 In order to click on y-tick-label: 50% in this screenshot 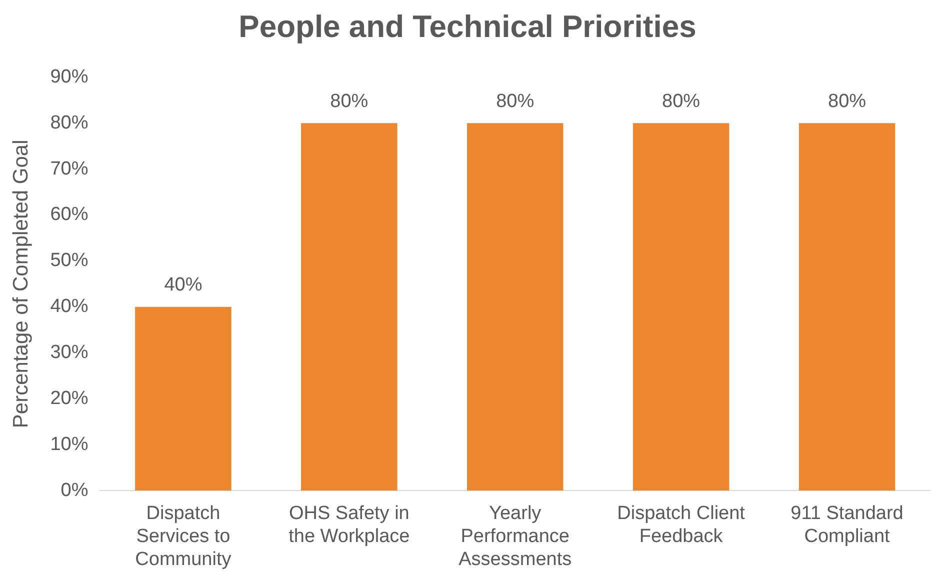, I will do `click(69, 261)`.